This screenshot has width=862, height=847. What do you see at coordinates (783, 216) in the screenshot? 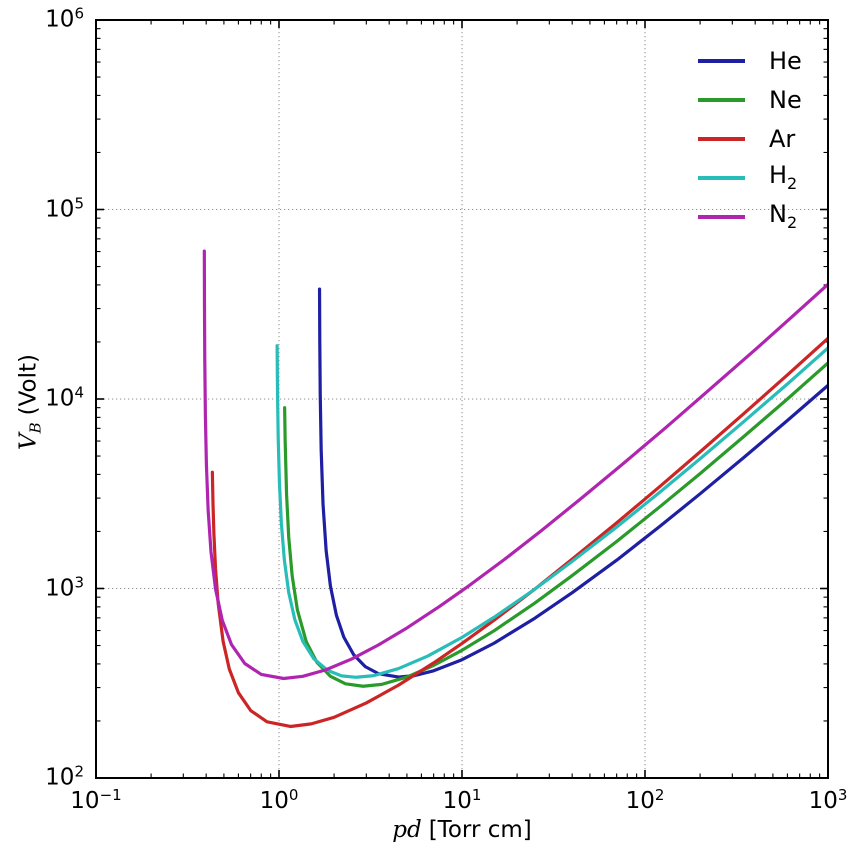
I see `legend-label: N2` at bounding box center [783, 216].